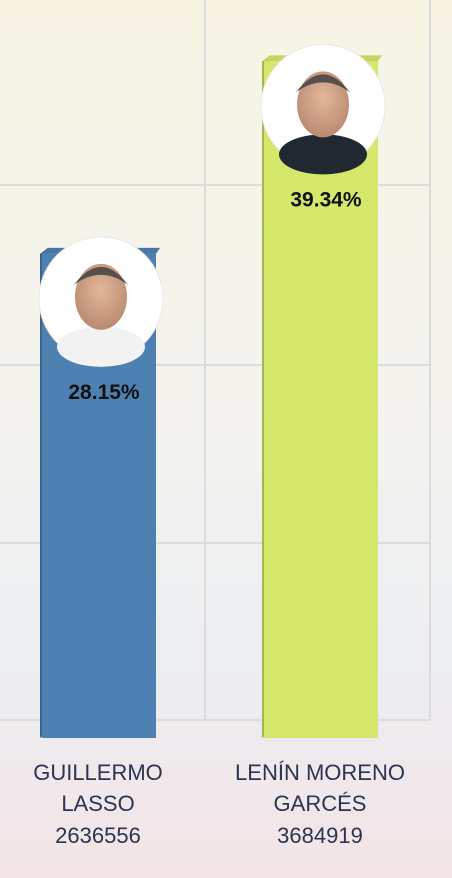  What do you see at coordinates (320, 803) in the screenshot?
I see `category-label: GARCÉS` at bounding box center [320, 803].